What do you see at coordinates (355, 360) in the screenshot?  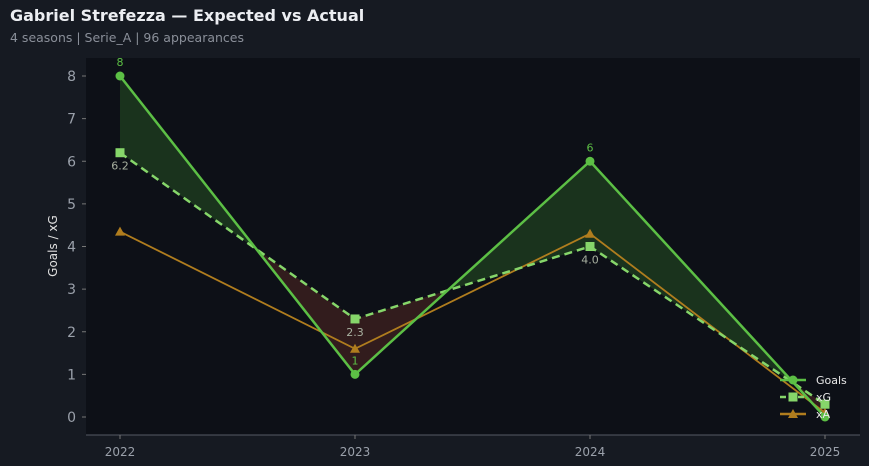 I see `data-label: 1` at bounding box center [355, 360].